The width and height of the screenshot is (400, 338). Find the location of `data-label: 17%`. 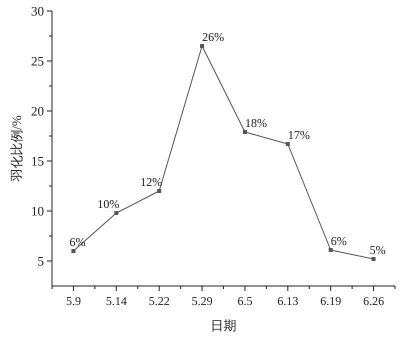

data-label: 17% is located at coordinates (299, 135).